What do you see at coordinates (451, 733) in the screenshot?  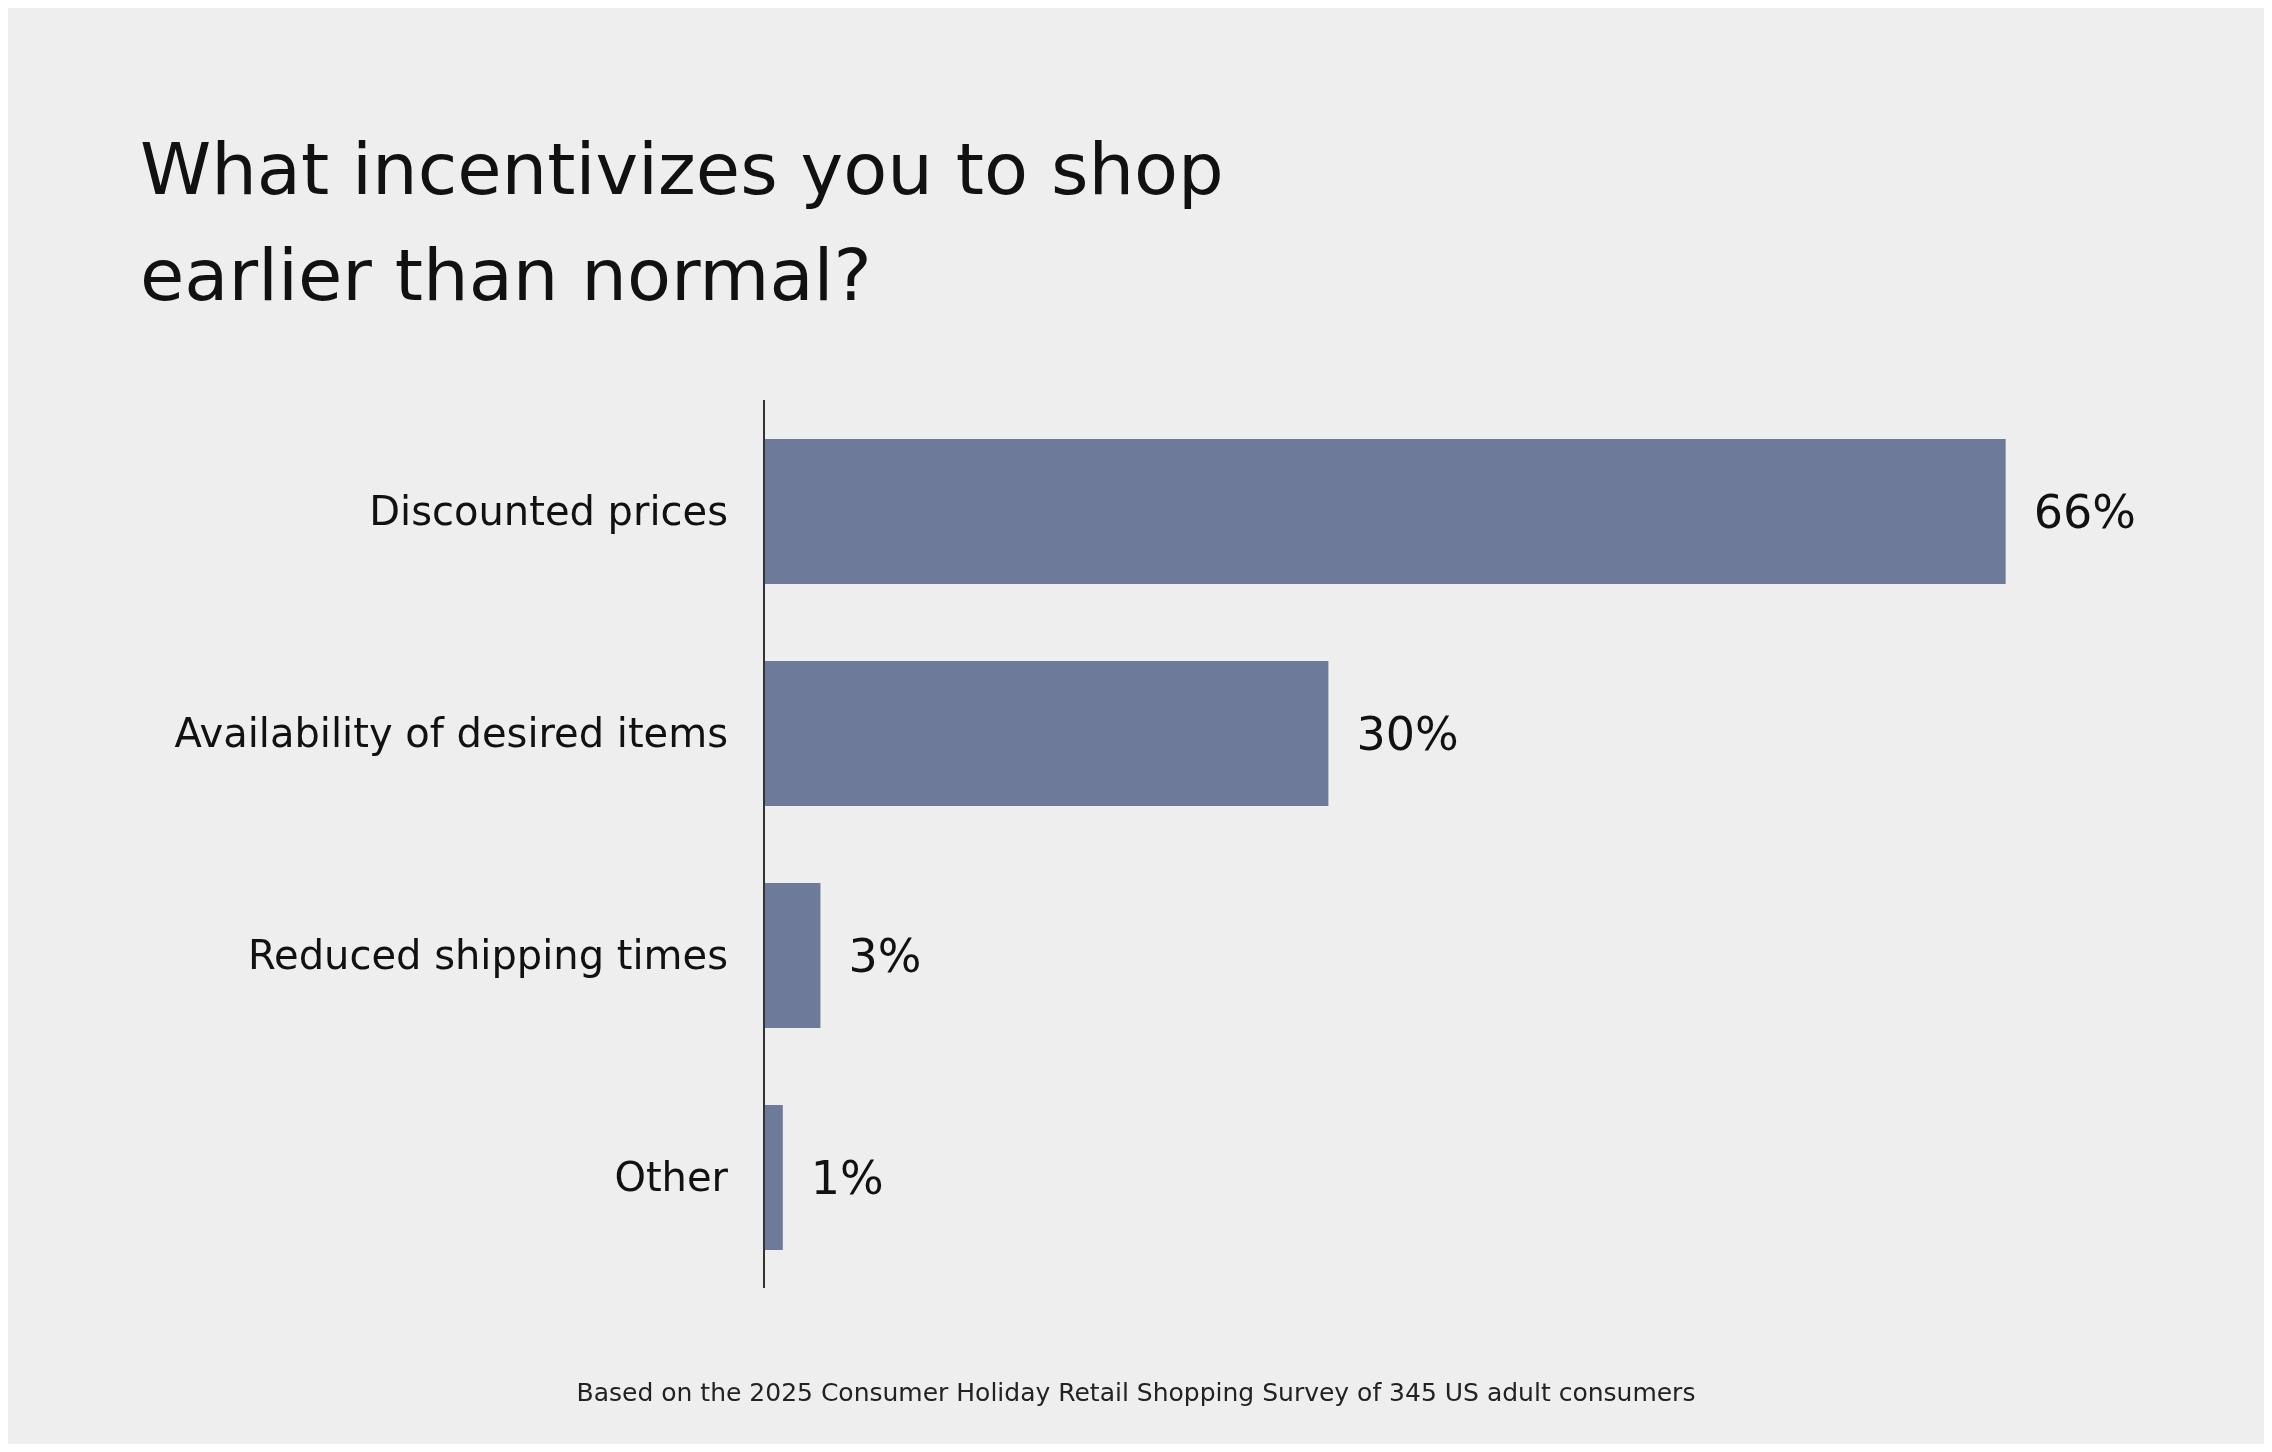 I see `y-tick-label: Availability of desired items` at bounding box center [451, 733].